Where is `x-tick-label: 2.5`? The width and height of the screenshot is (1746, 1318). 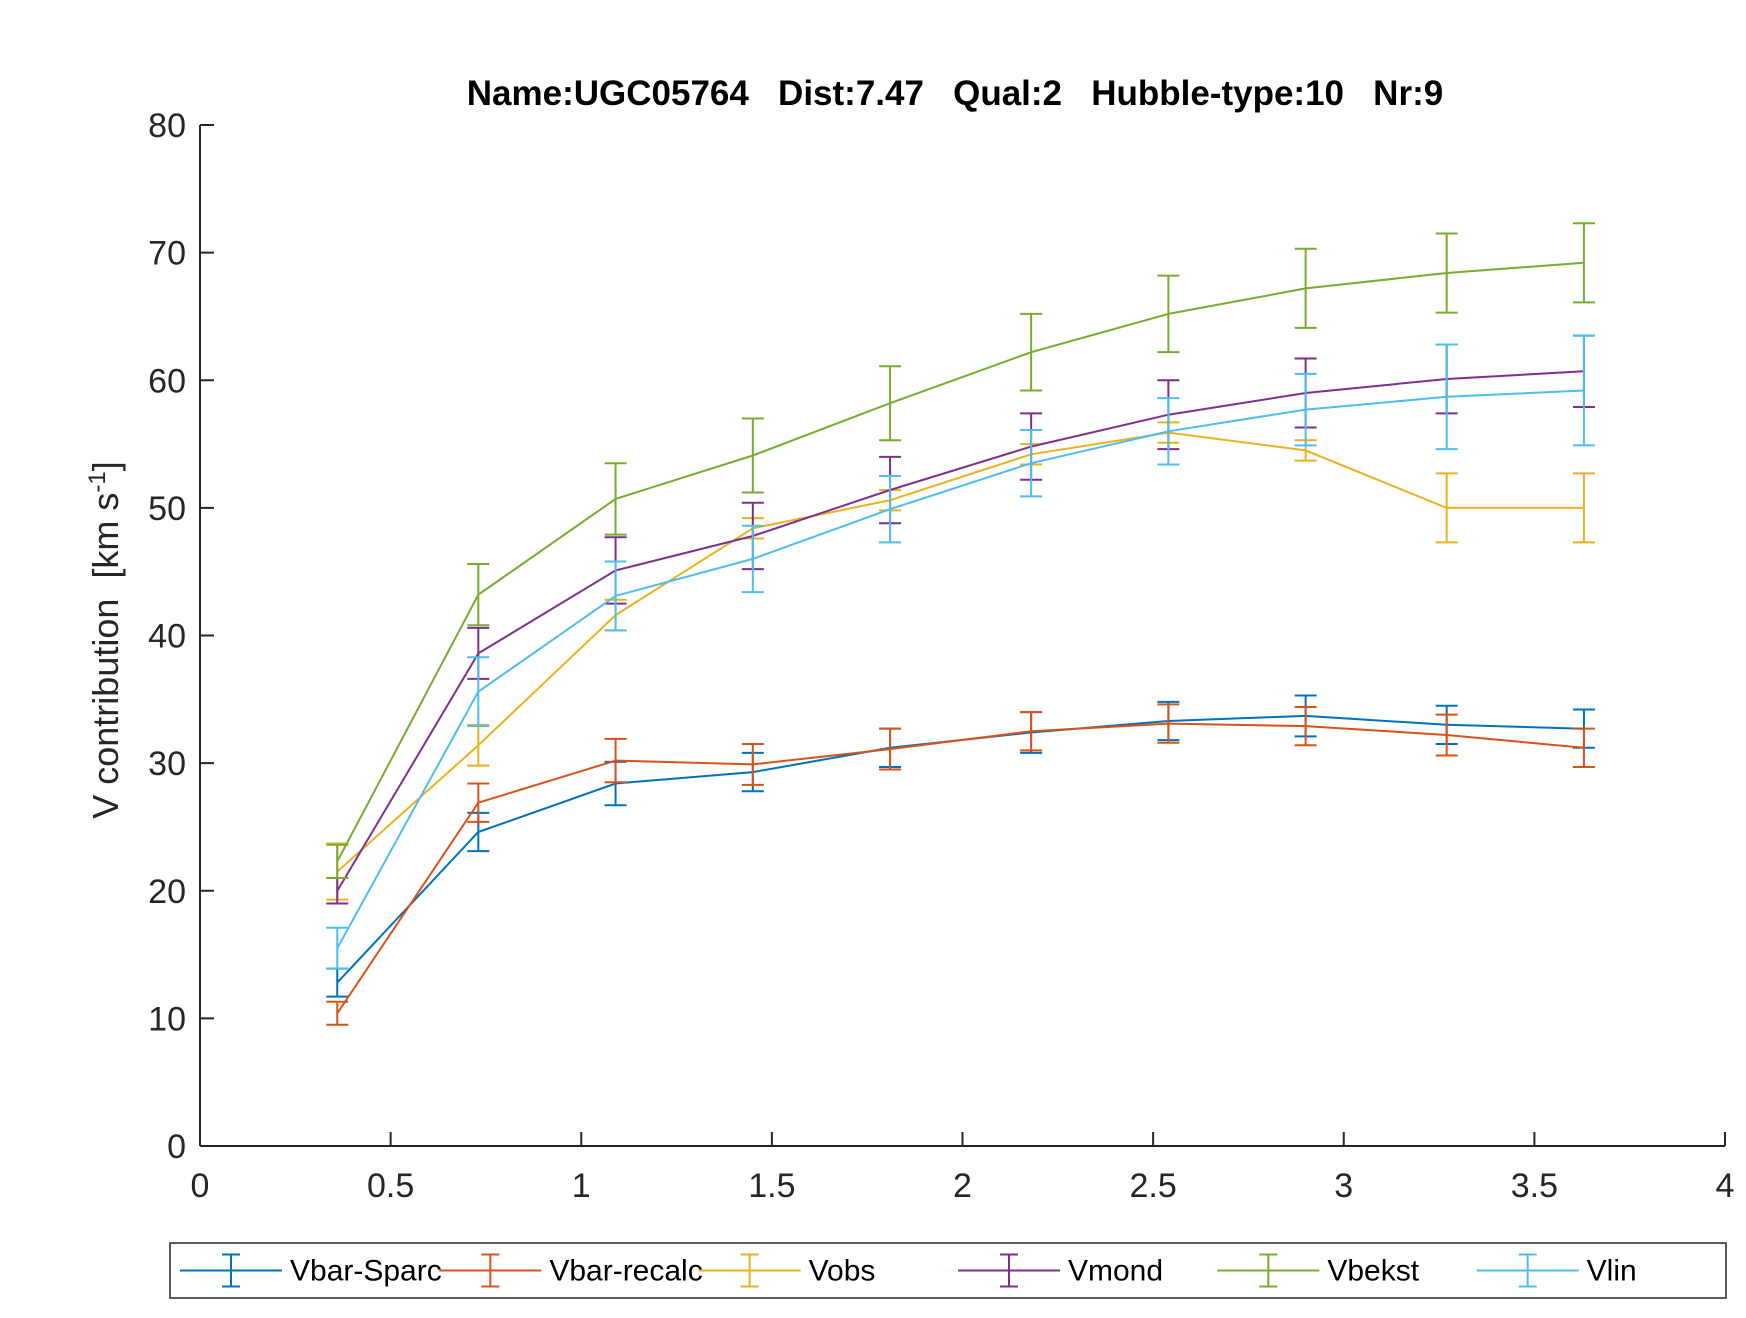 x-tick-label: 2.5 is located at coordinates (1152, 1186).